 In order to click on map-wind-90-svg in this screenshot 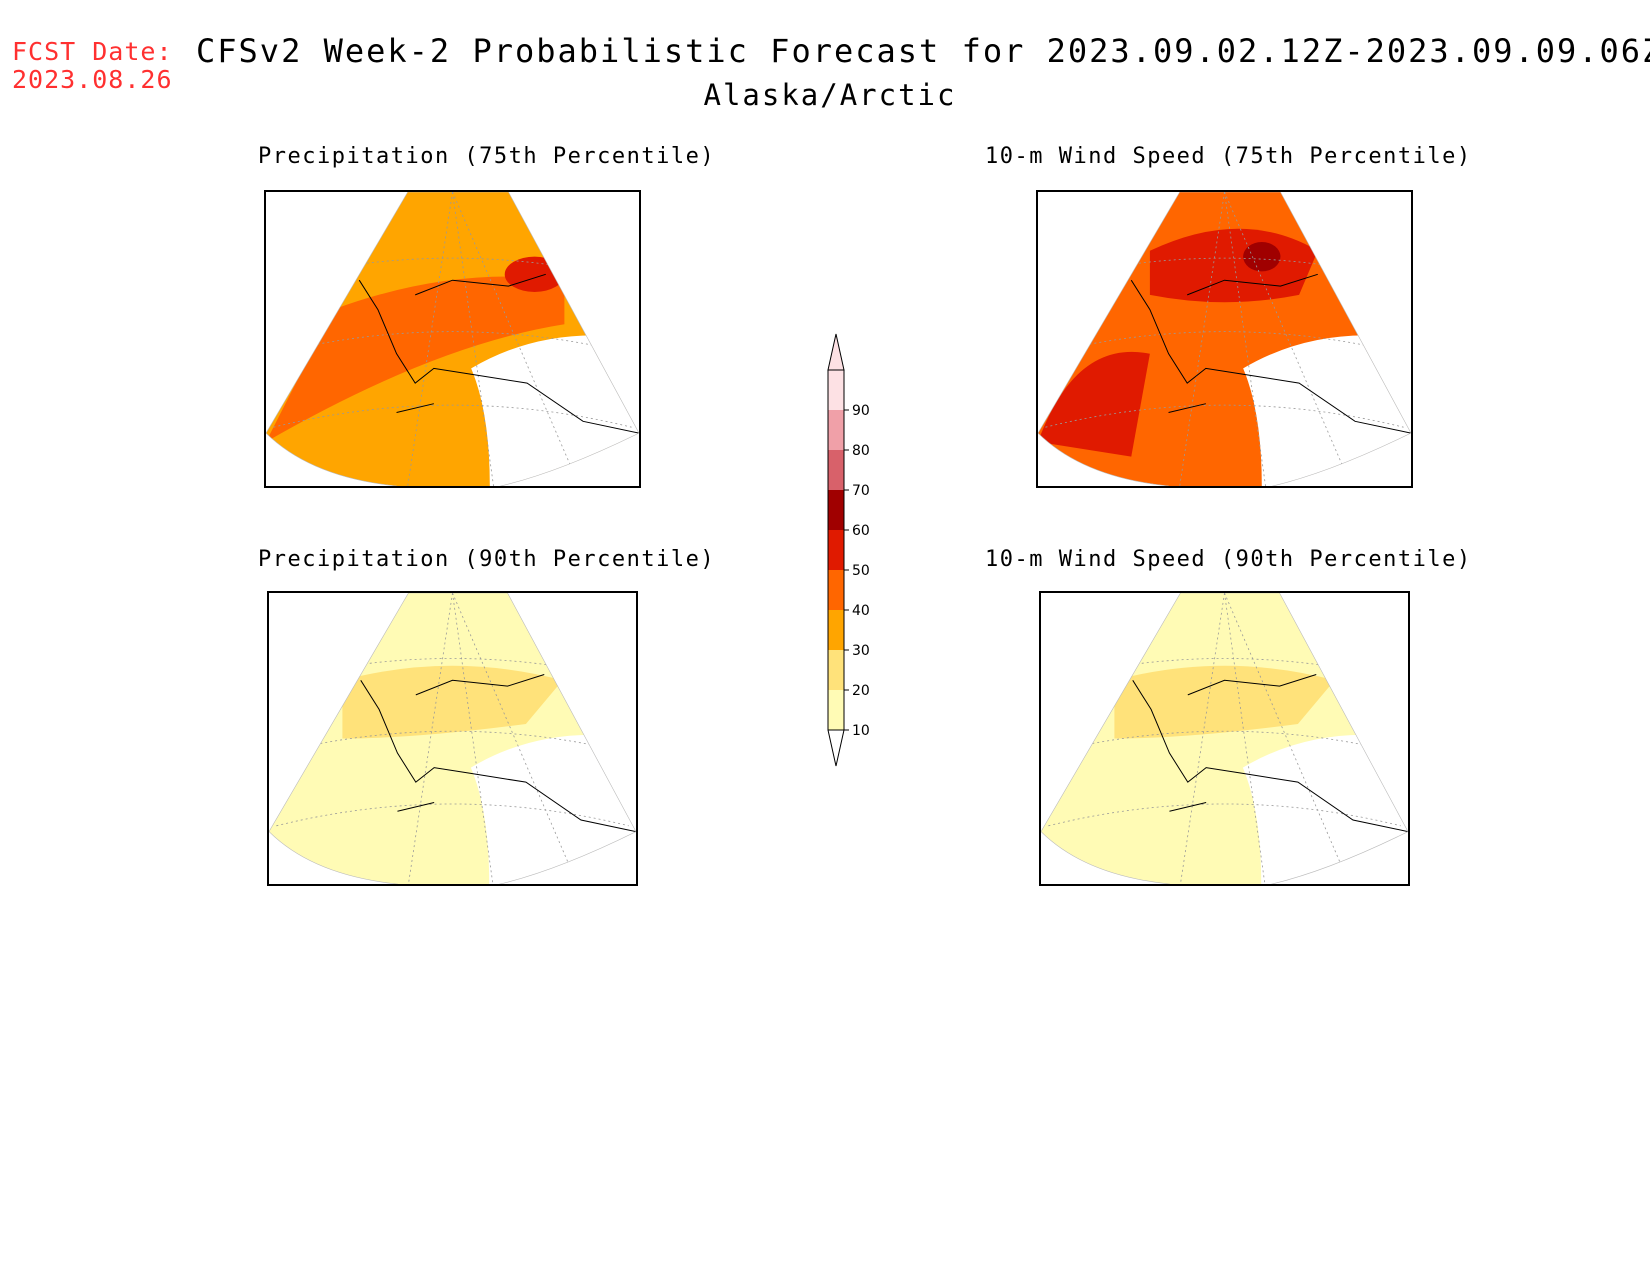, I will do `click(1224, 738)`.